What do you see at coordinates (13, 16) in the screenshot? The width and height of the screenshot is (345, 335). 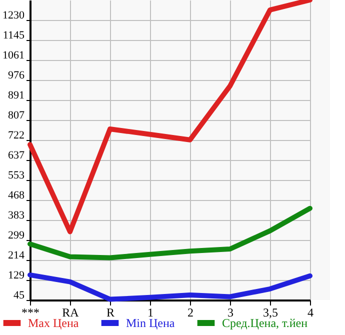 I see `y-tick-label: 1230` at bounding box center [13, 16].